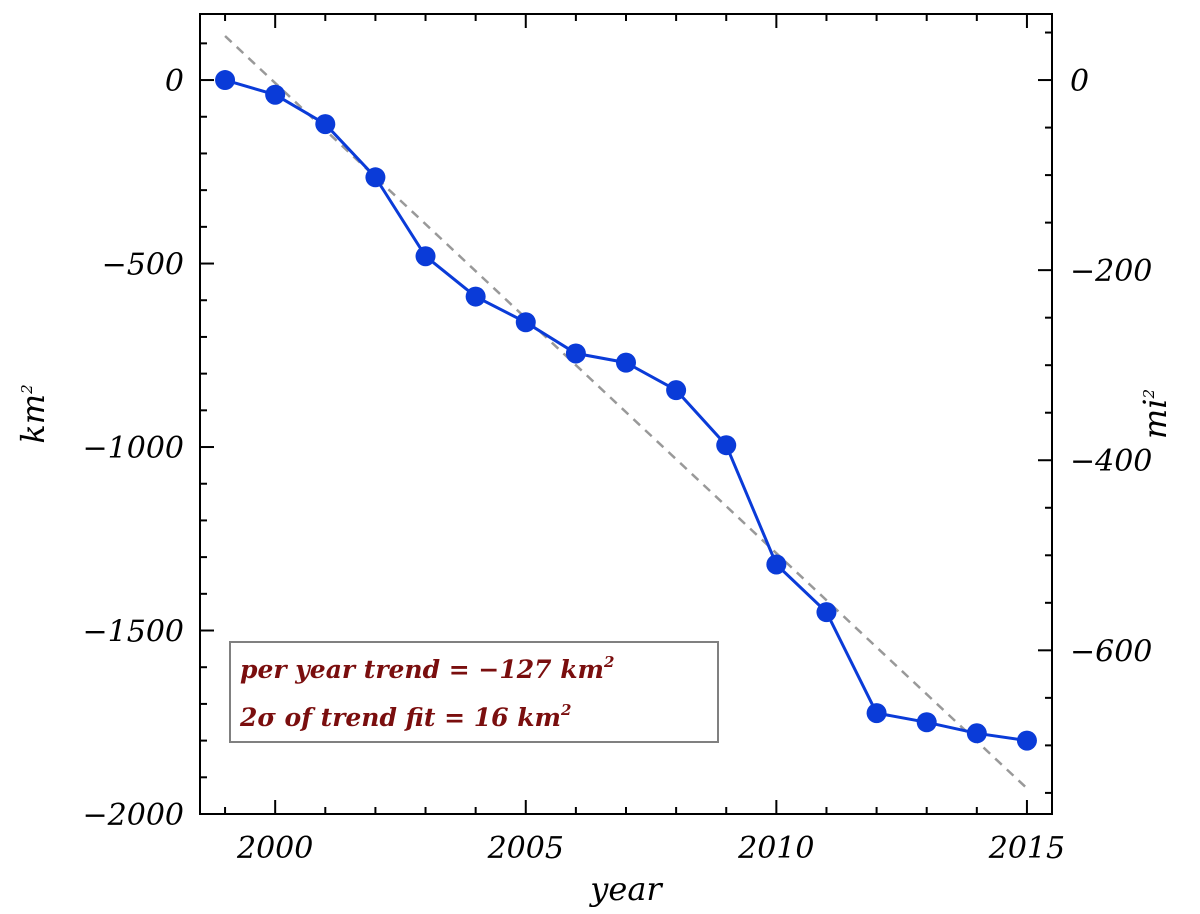 This screenshot has height=914, width=1200. I want to click on x-axis-title: year, so click(625, 889).